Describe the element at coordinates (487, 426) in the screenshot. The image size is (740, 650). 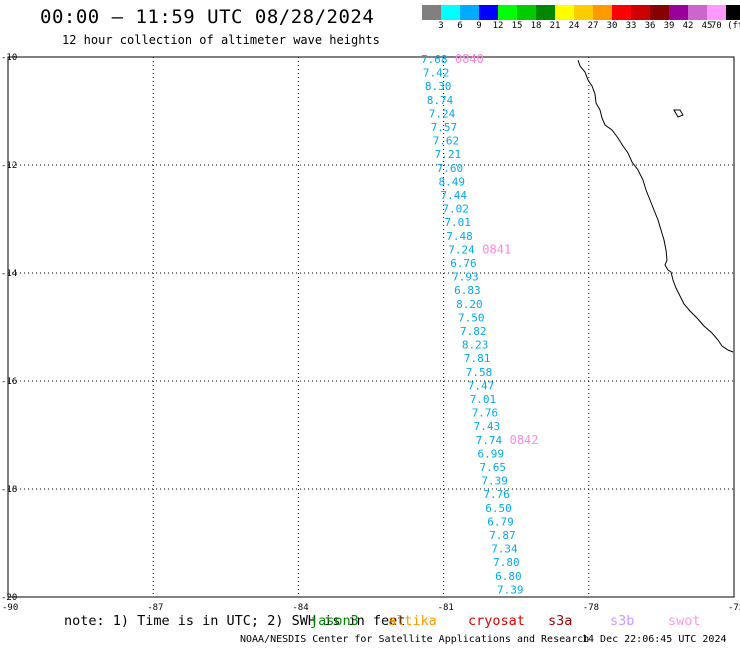
I see `wave-height-value: 7.43` at that location.